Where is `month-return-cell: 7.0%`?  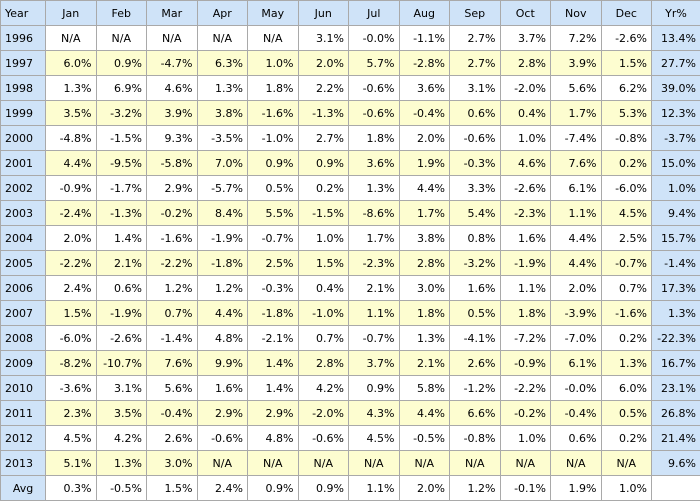 month-return-cell: 7.0% is located at coordinates (222, 163).